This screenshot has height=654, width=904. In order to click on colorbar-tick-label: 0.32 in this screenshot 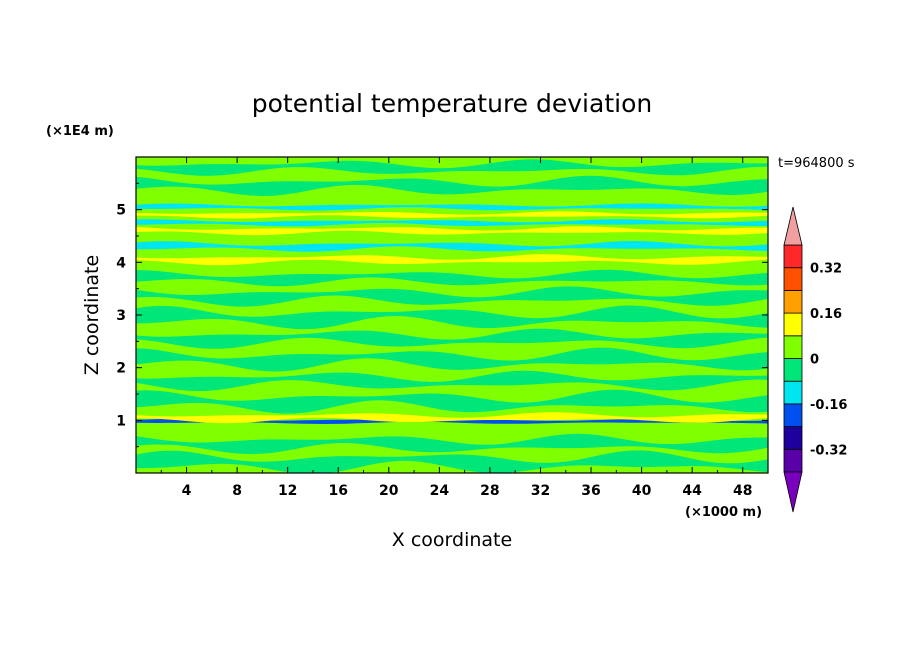, I will do `click(826, 269)`.